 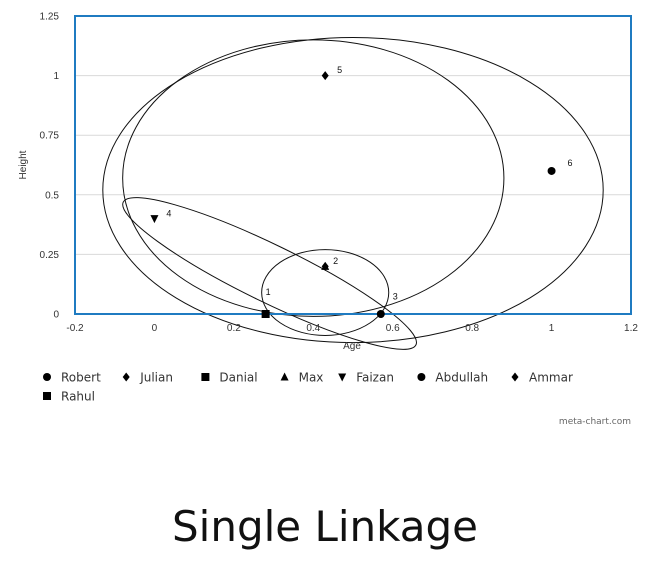 What do you see at coordinates (421, 377) in the screenshot?
I see `legend-marker-abdullah` at bounding box center [421, 377].